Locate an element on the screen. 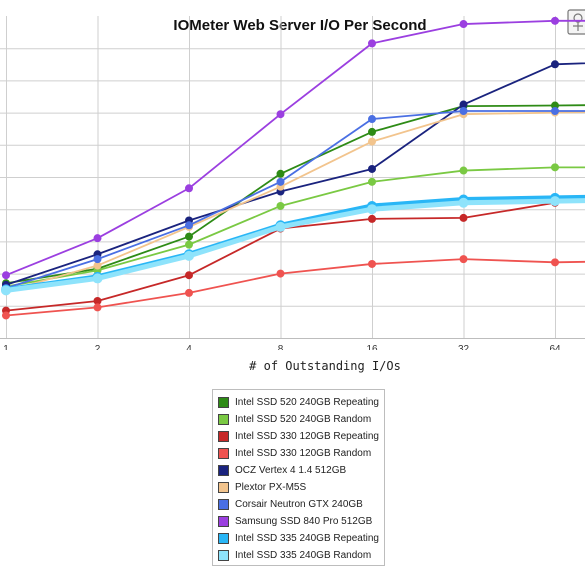 The image size is (585, 585). legend-item: Intel SSD 520 240GB Random is located at coordinates (301, 419).